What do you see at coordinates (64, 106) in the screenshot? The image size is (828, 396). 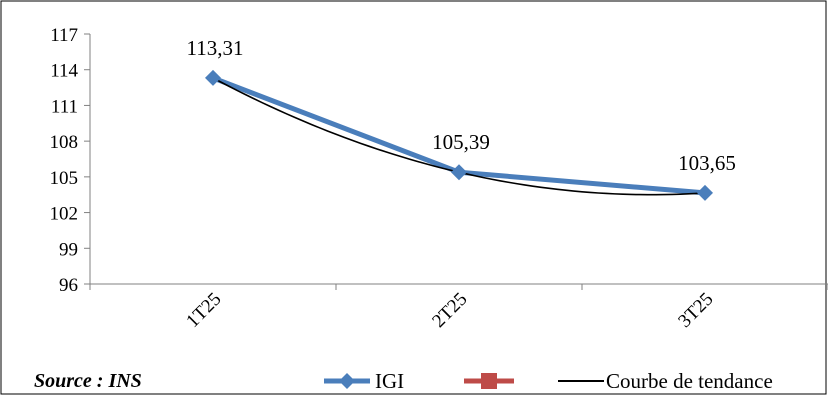 I see `y-tick-label: 111` at bounding box center [64, 106].